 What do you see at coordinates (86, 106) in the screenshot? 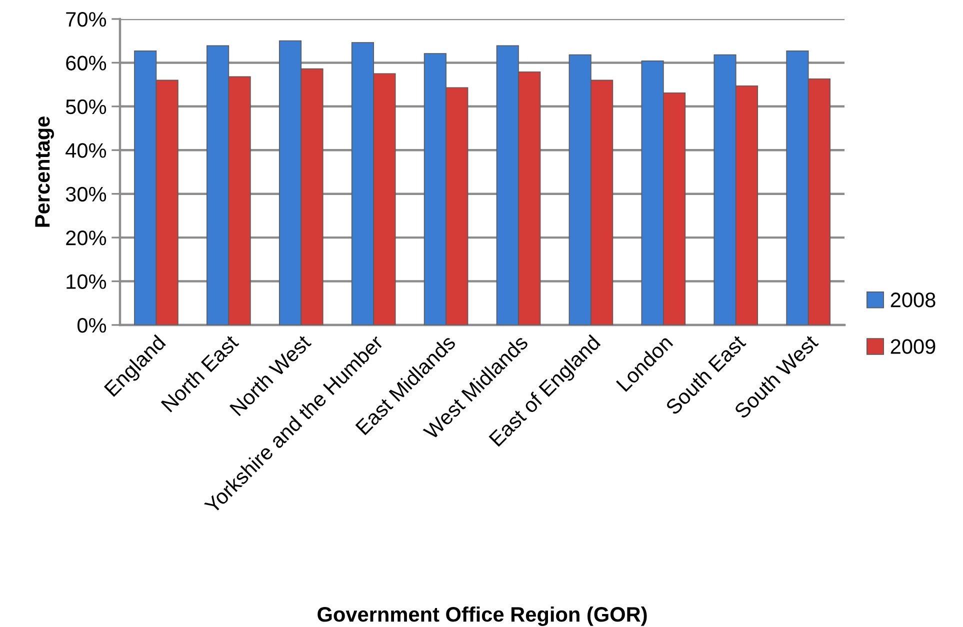
I see `y-tick-label: 50%` at bounding box center [86, 106].